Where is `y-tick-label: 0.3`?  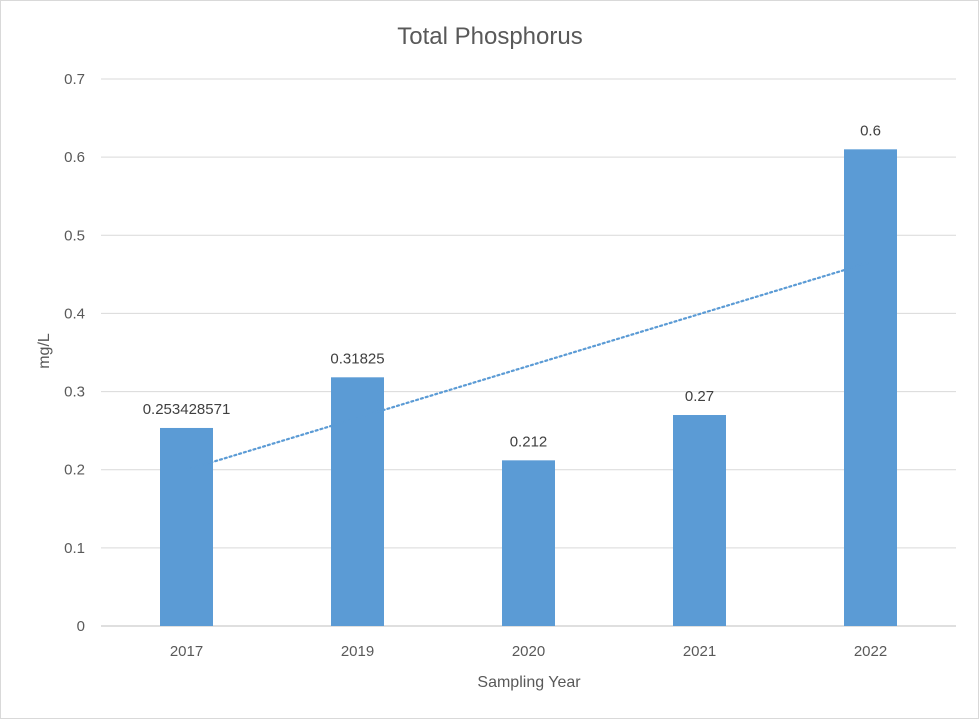 y-tick-label: 0.3 is located at coordinates (74, 392).